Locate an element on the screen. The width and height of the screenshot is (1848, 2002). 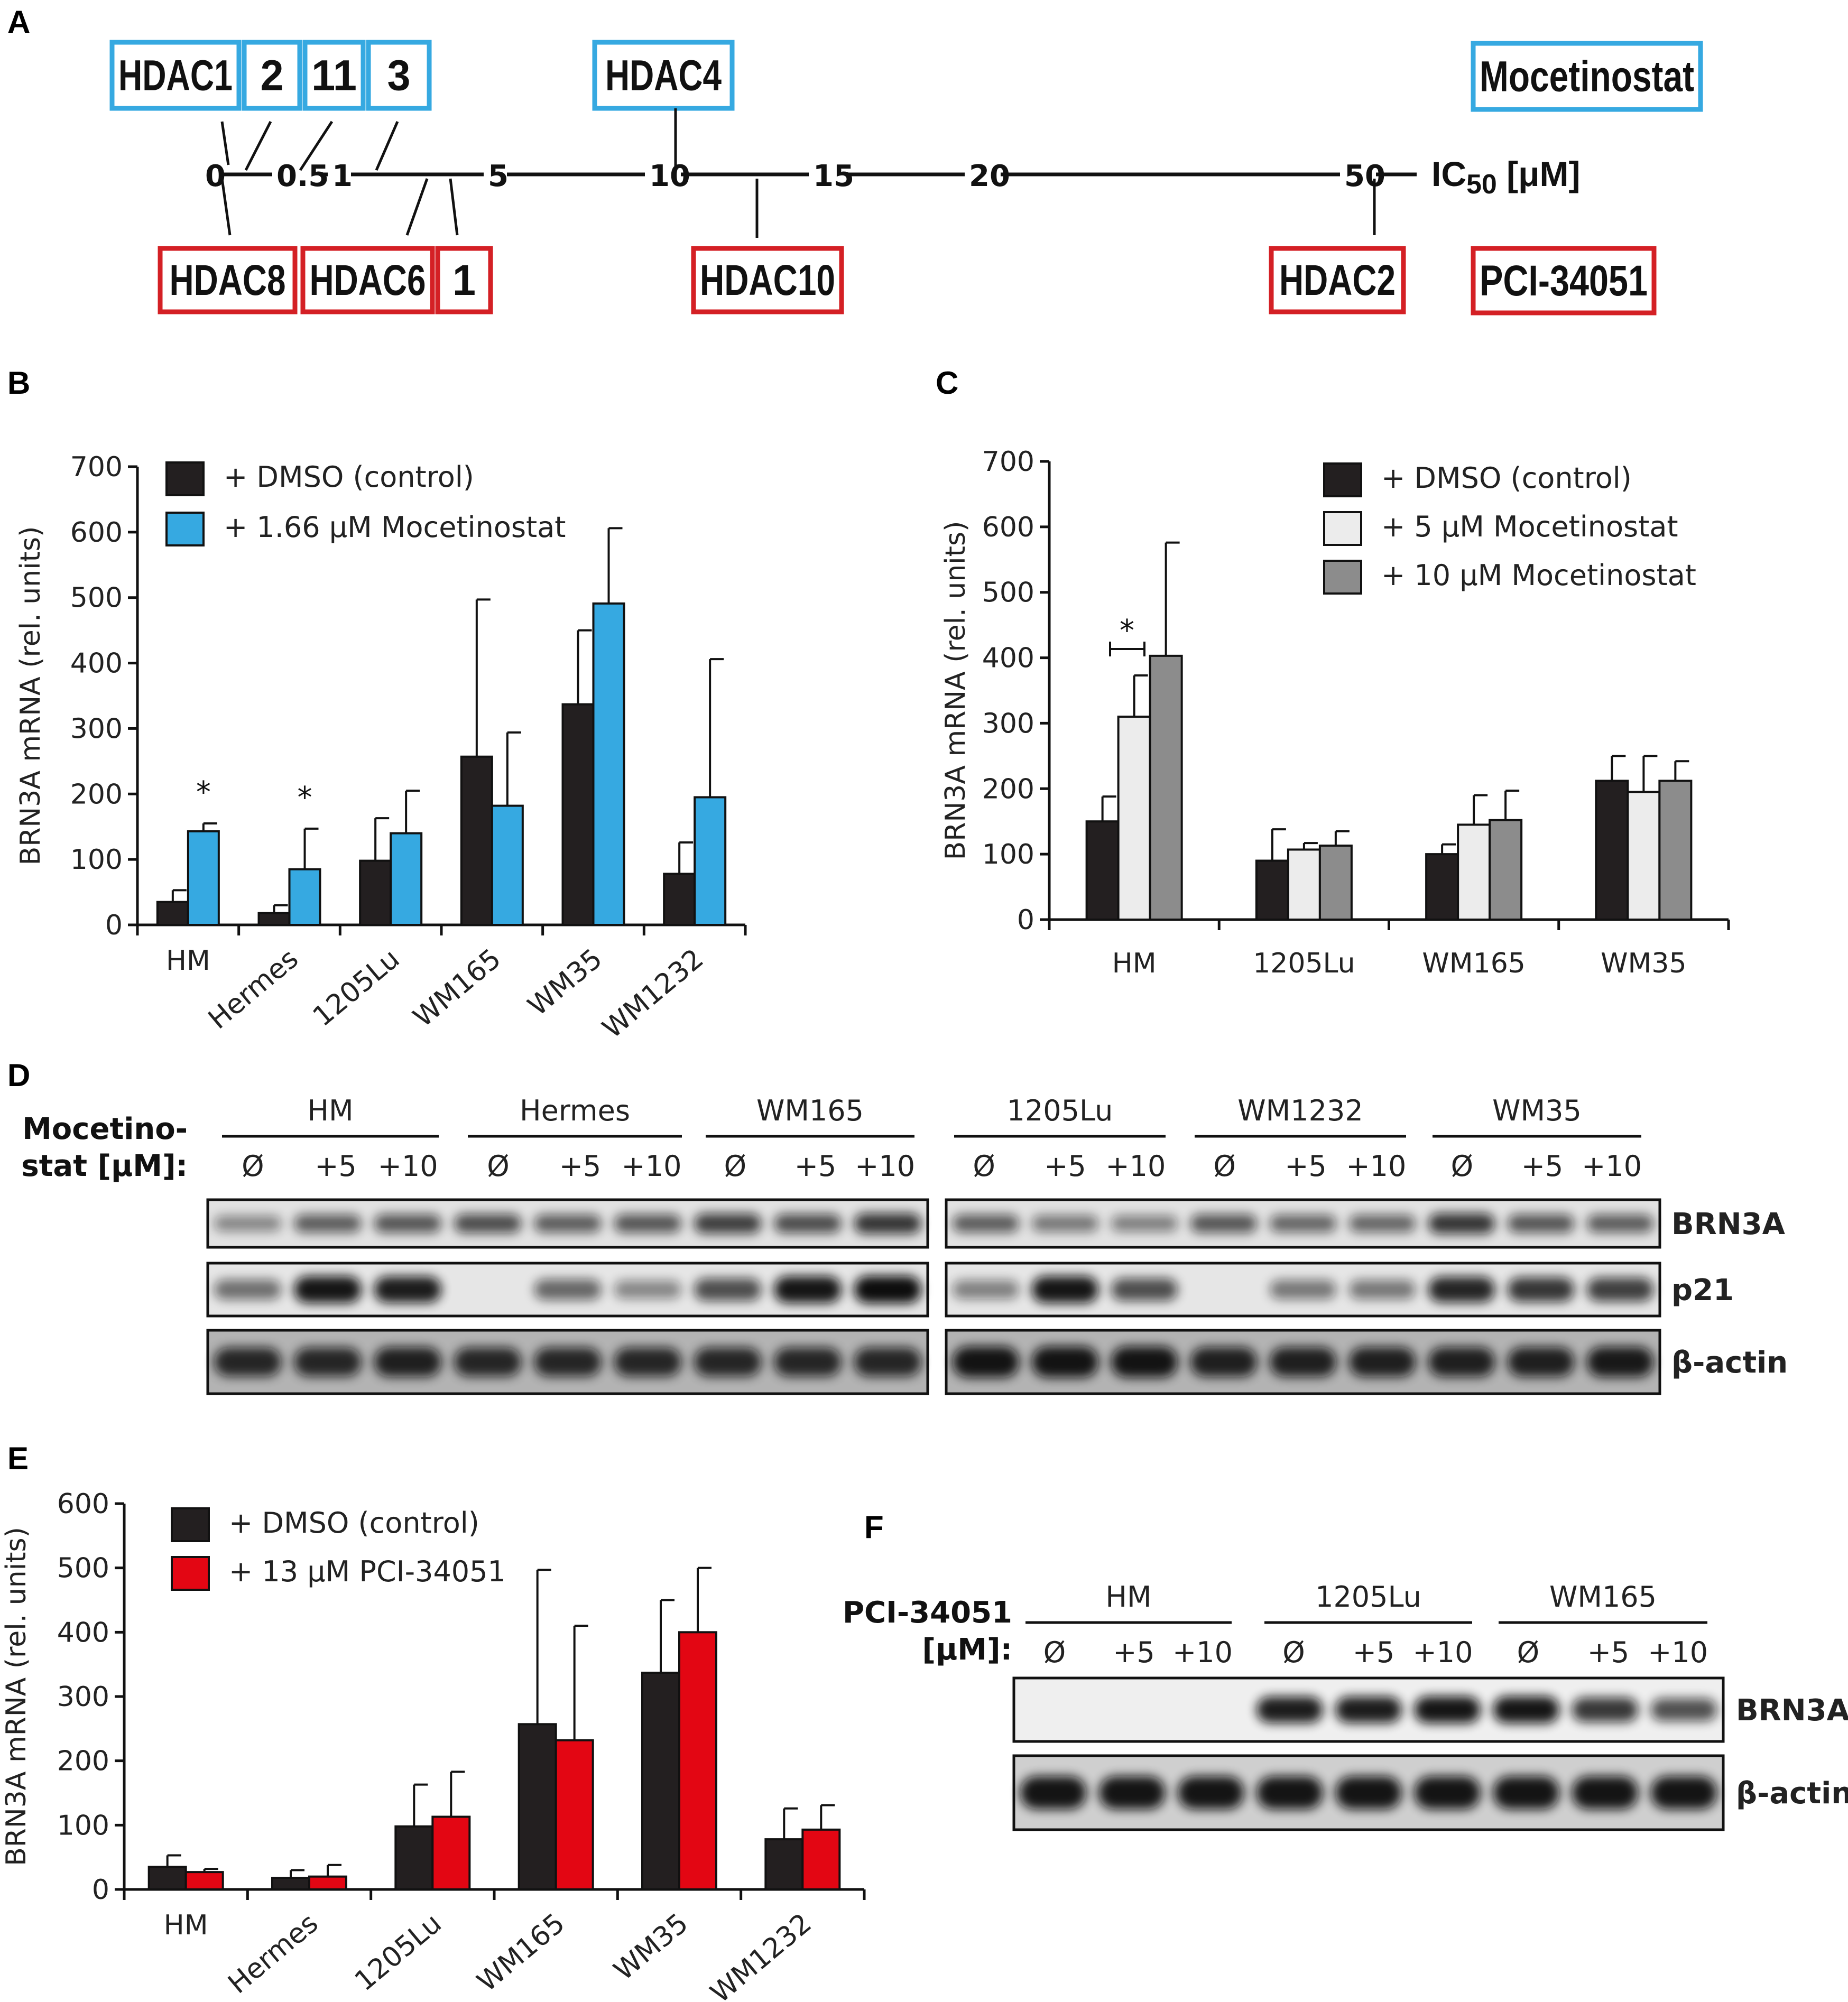
panel-label-e: E is located at coordinates (18, 1459).